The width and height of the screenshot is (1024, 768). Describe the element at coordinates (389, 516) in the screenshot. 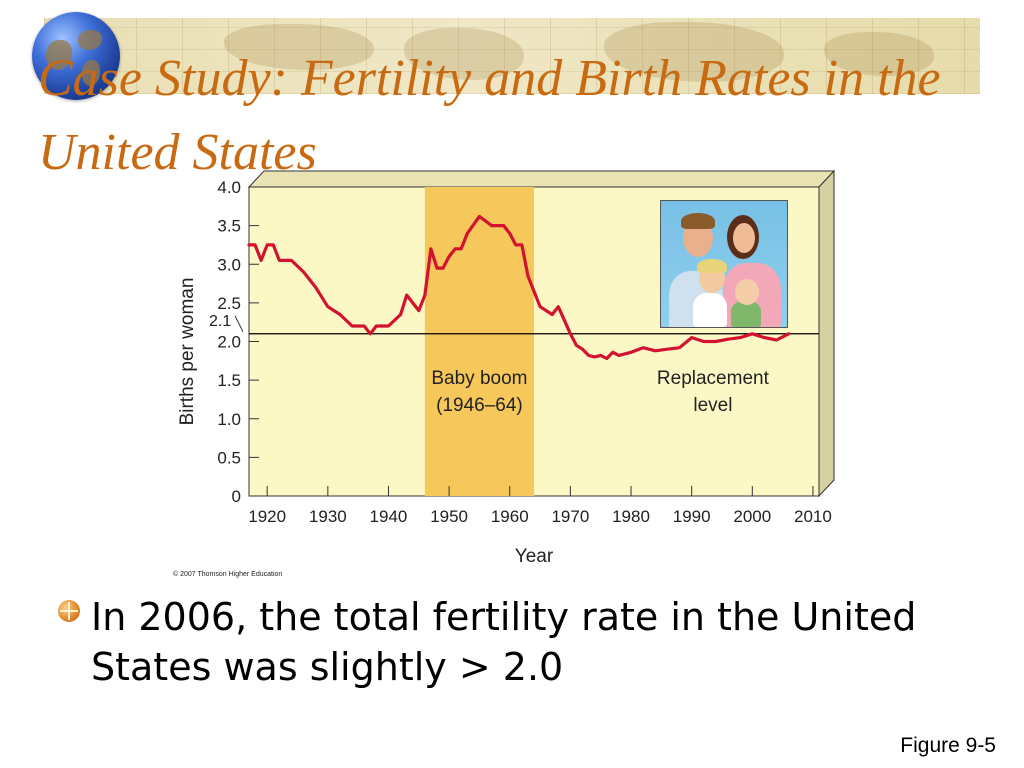

I see `x-tick-label: 1940` at that location.